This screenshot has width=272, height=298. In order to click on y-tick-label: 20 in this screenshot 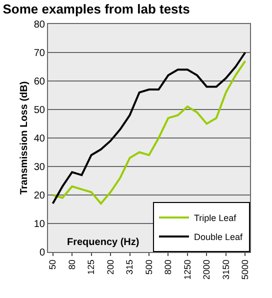, I will do `click(40, 196)`.